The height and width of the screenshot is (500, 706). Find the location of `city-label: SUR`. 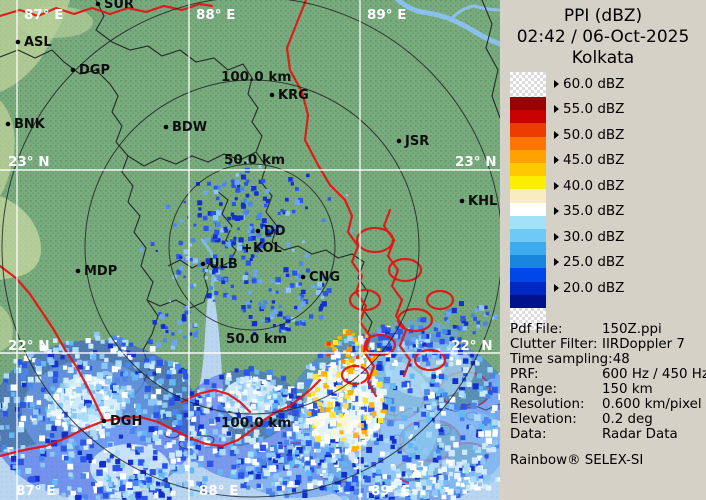

city-label: SUR is located at coordinates (119, 6).